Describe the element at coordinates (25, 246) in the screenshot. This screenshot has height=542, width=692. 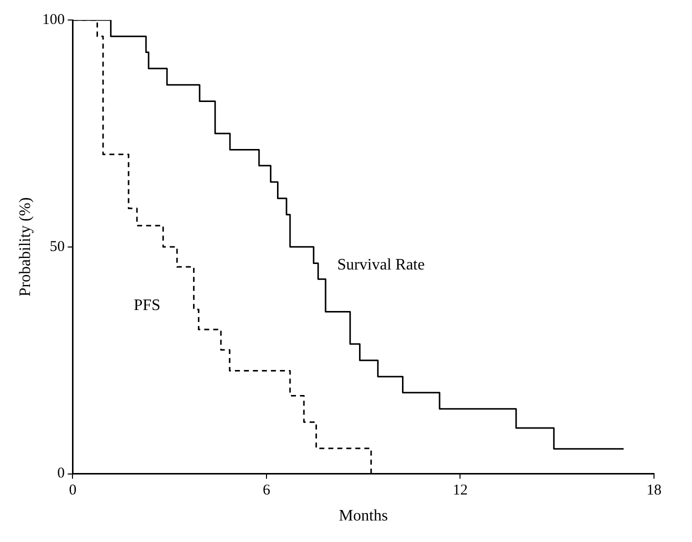
I see `y-axis-title: Probability (%)` at that location.